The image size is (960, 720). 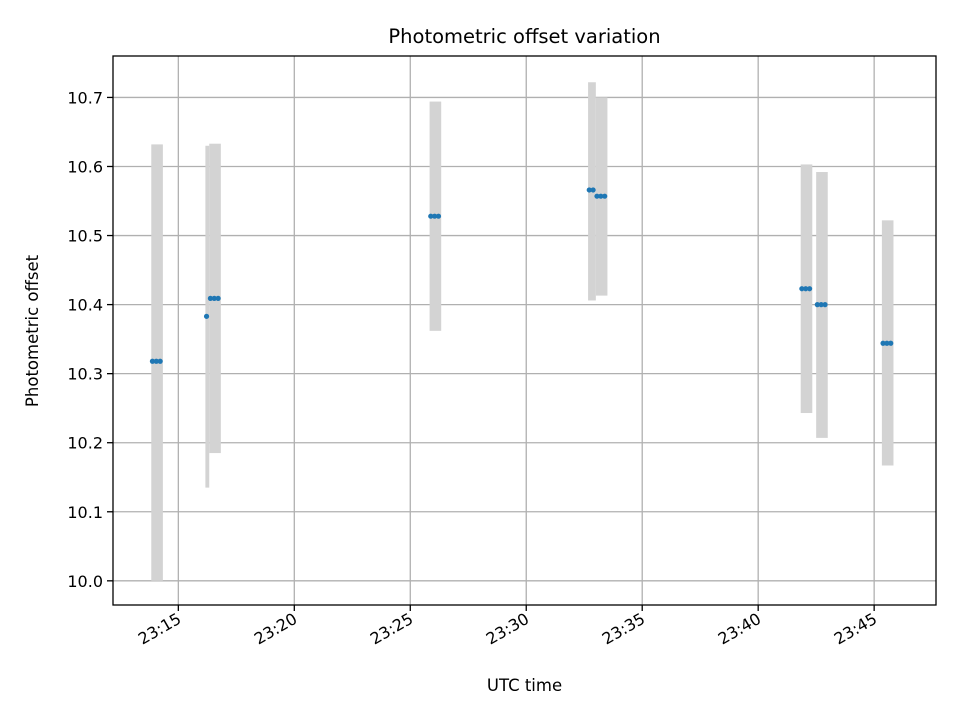 What do you see at coordinates (85, 374) in the screenshot?
I see `y-tick-label: 10.3` at bounding box center [85, 374].